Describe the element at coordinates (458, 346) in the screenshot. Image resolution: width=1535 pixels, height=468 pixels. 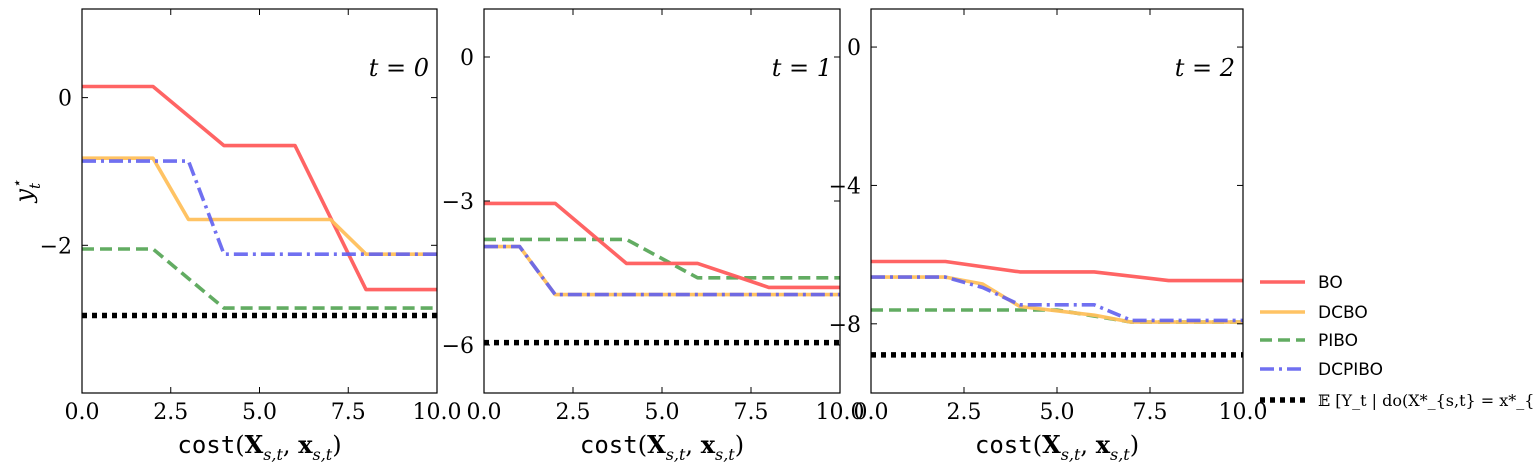
I see `y-tick-label: −6` at that location.